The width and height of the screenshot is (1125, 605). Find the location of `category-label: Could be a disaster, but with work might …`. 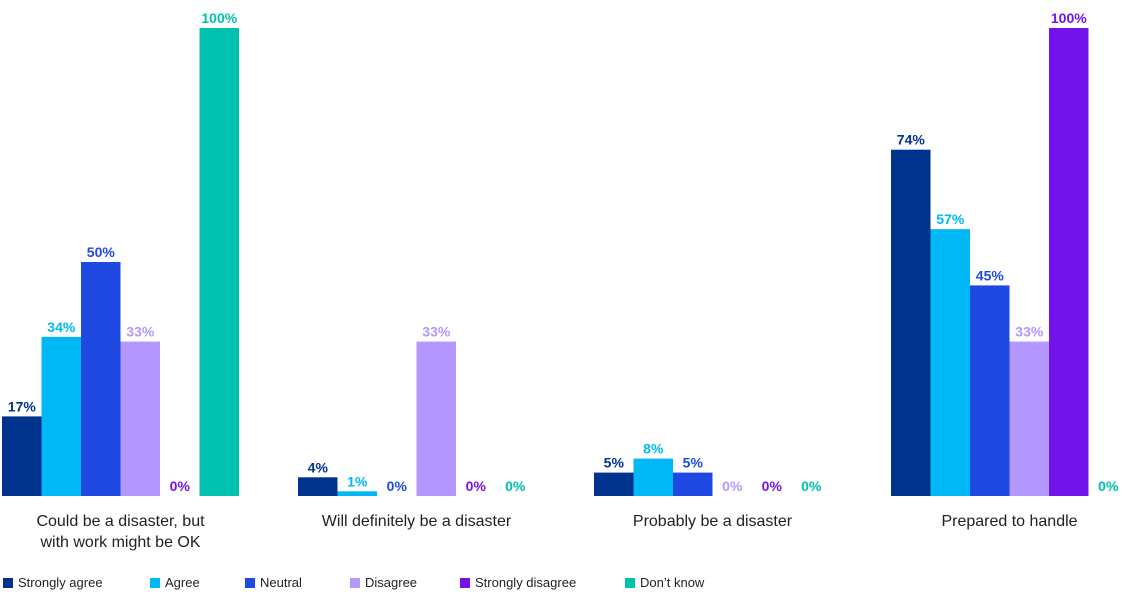

category-label: Could be a disaster, but with work might … is located at coordinates (120, 532).